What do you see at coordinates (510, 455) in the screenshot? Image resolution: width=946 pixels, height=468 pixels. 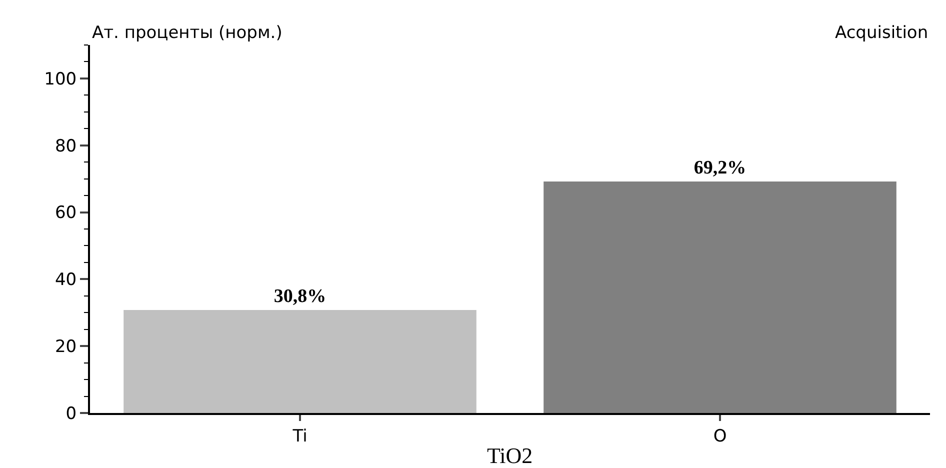 I see `x-axis-title: TiO2` at bounding box center [510, 455].